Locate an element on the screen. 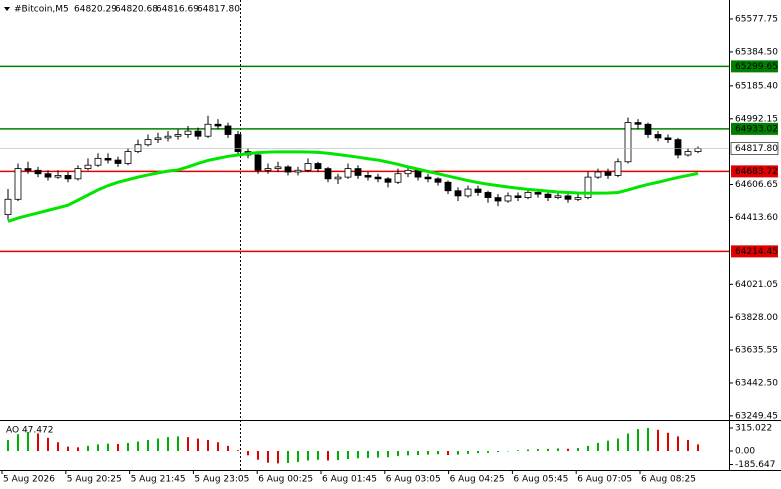 Image resolution: width=781 pixels, height=489 pixels. x-tick-label: 5 Aug 23:05 is located at coordinates (221, 480).